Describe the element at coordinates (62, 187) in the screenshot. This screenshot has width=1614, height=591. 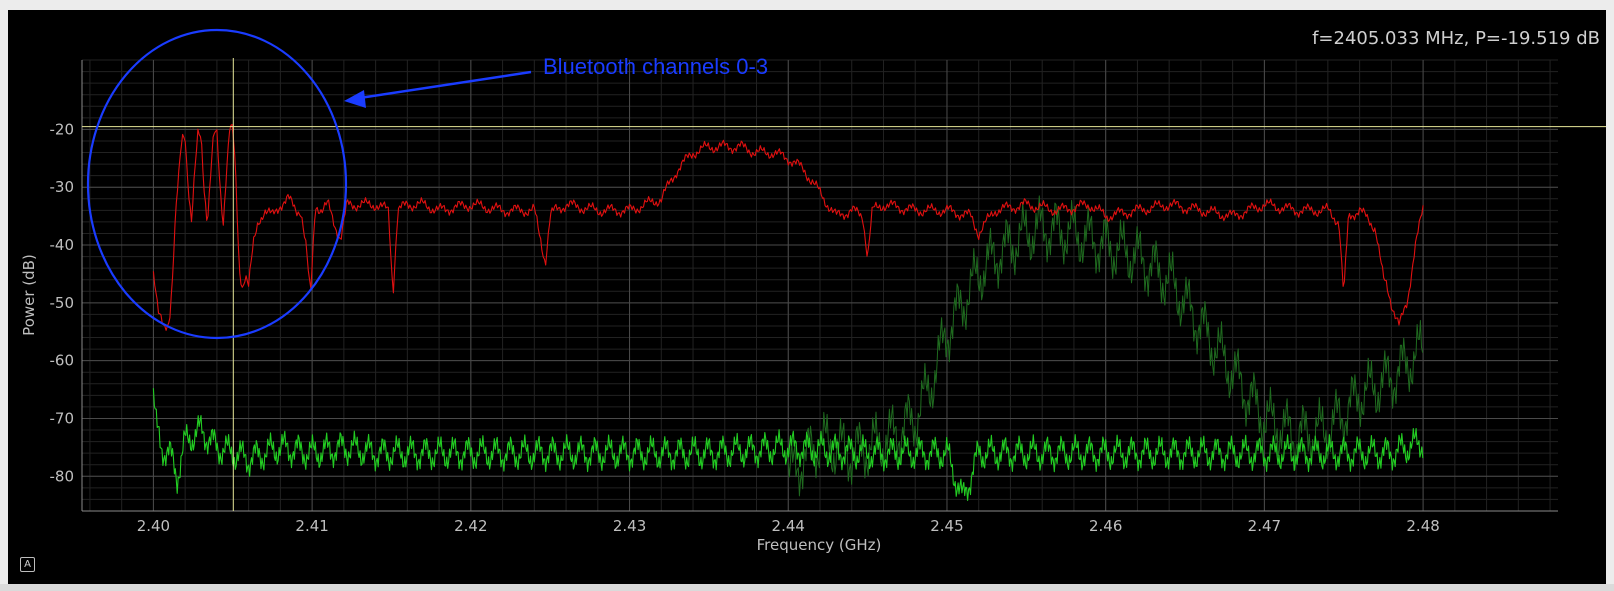
I see `y-tick-label: -30` at that location.